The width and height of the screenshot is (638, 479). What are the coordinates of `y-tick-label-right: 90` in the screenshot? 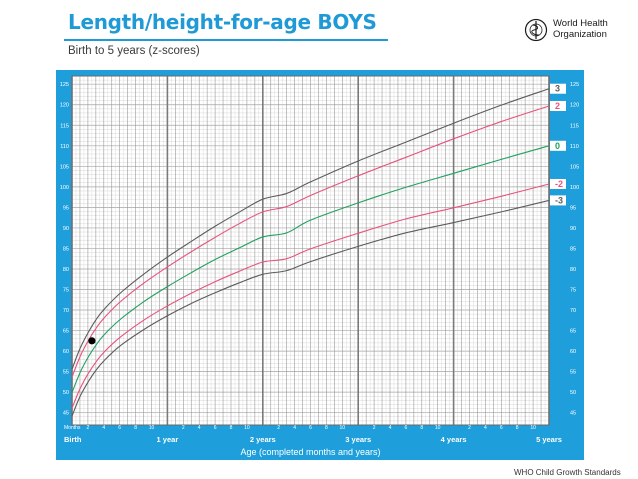 It's located at (573, 229).